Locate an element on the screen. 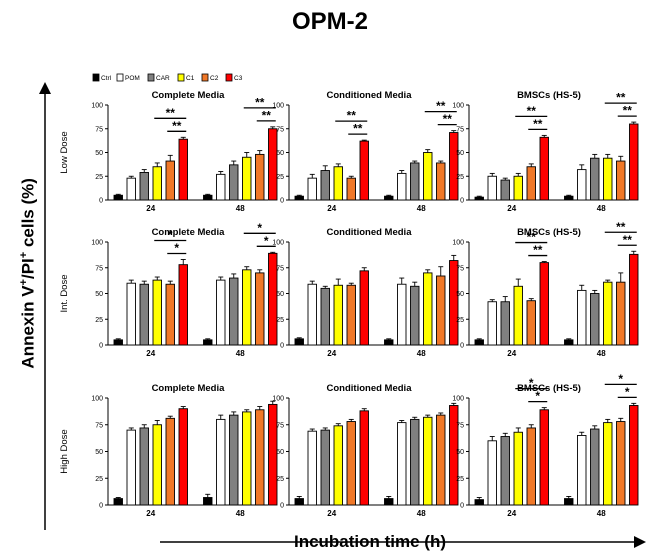 The height and width of the screenshot is (558, 660). legend-swatch-c3 is located at coordinates (229, 77).